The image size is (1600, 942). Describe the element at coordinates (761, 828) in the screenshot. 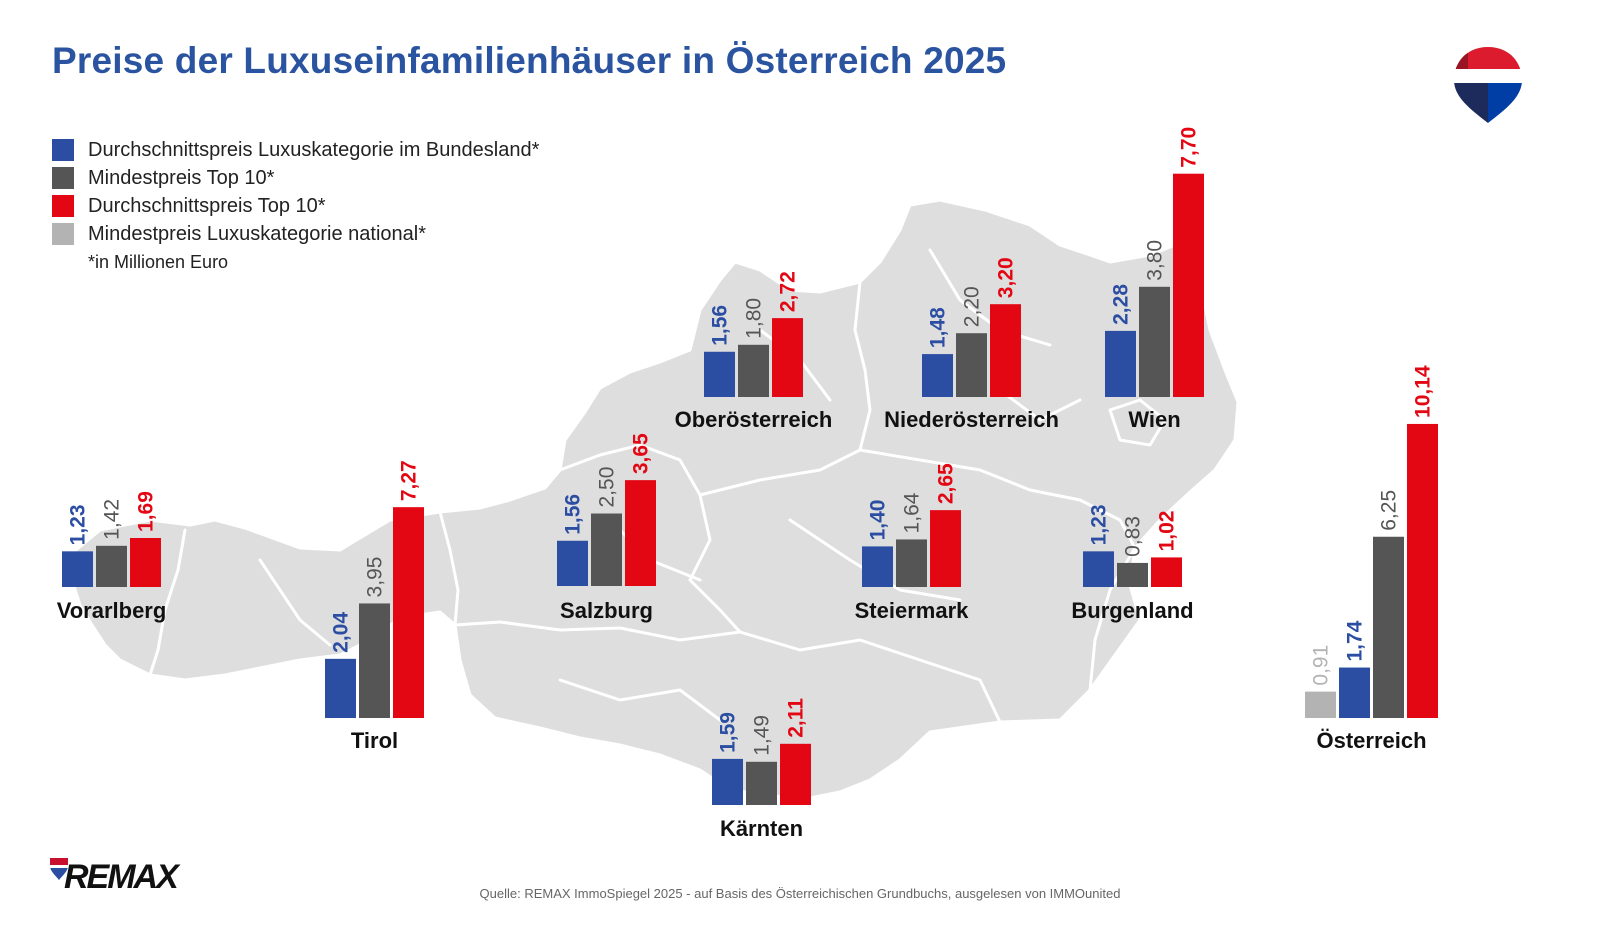

I see `region-label: Kärnten` at that location.